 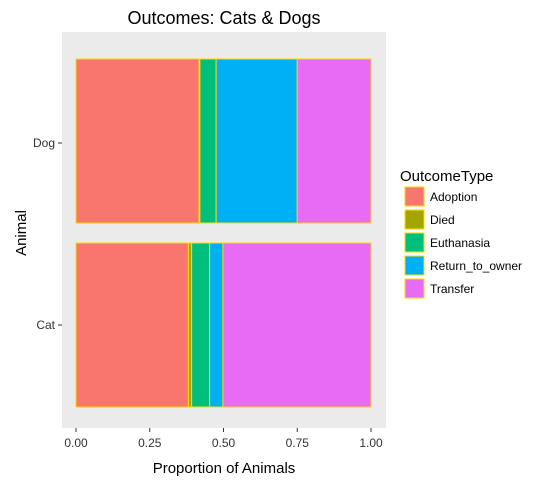 What do you see at coordinates (44, 143) in the screenshot?
I see `y-tick-label-dog: Dog` at bounding box center [44, 143].